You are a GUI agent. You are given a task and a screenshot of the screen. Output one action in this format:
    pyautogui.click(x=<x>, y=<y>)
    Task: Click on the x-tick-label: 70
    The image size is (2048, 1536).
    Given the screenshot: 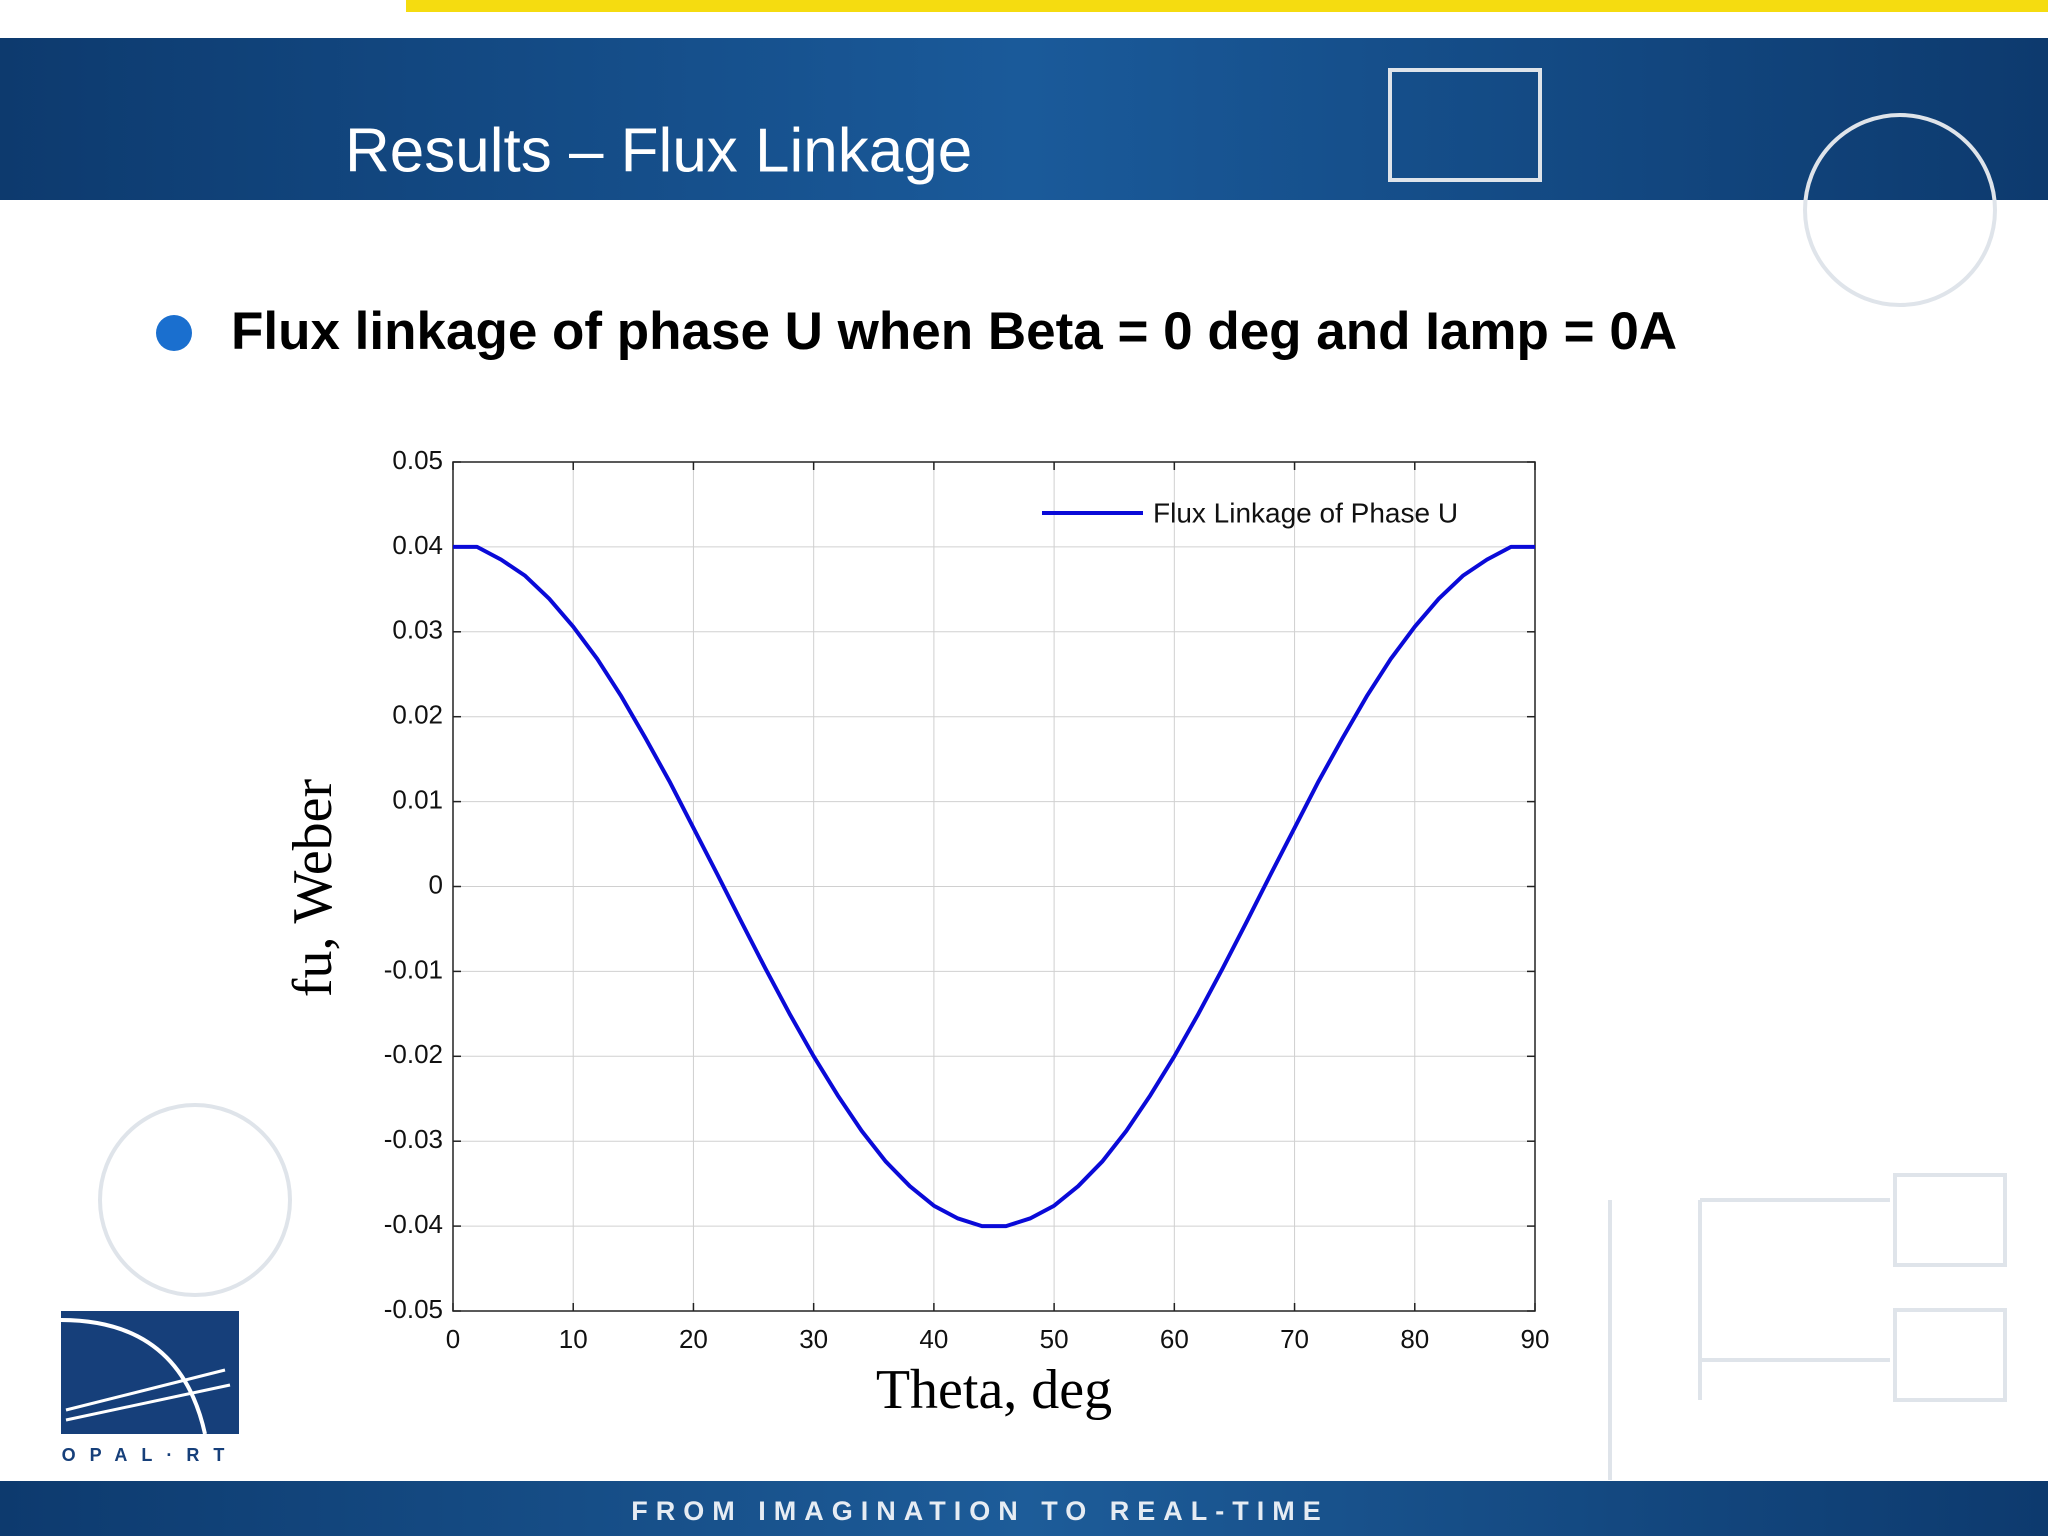 What is the action you would take?
    pyautogui.click(x=1294, y=1339)
    